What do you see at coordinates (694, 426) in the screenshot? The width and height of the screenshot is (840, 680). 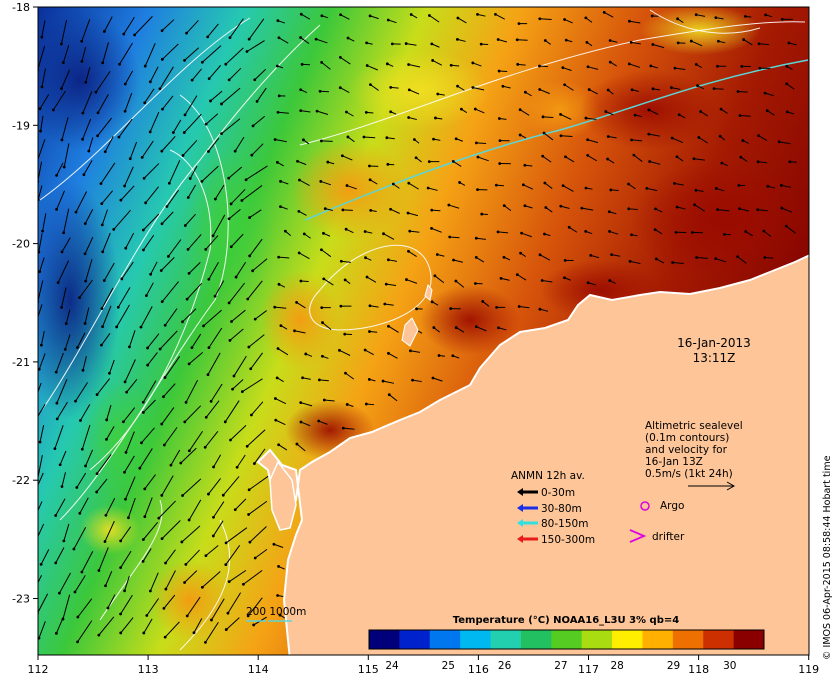 I see `altimetry-note-line: Altimetric sealevel` at bounding box center [694, 426].